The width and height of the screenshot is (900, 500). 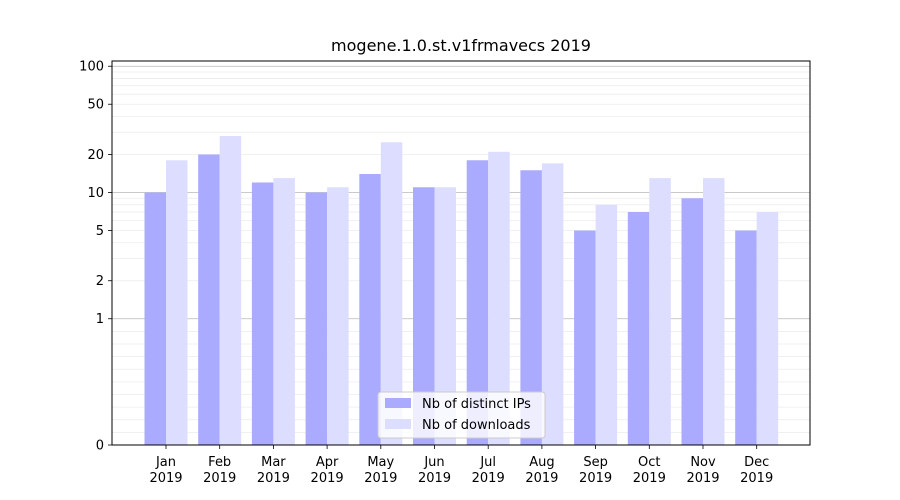 I want to click on y-tick-label: 10, so click(x=95, y=193).